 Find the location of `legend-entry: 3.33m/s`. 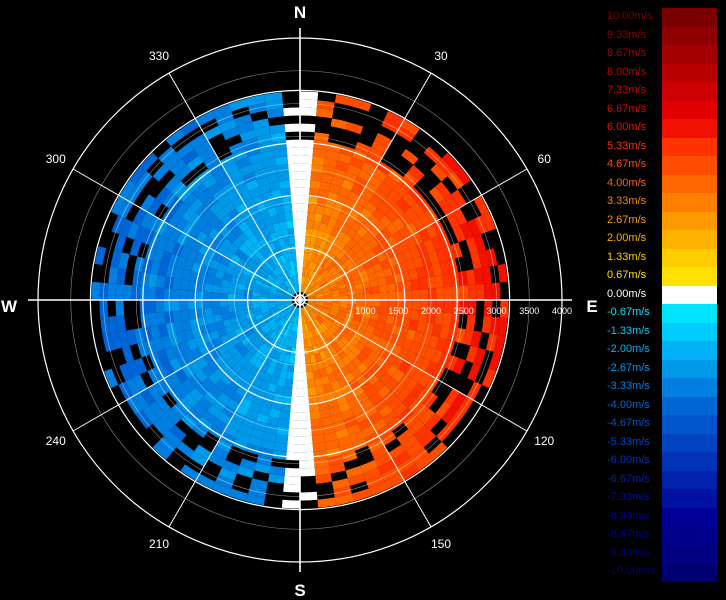

legend-entry: 3.33m/s is located at coordinates (663, 202).